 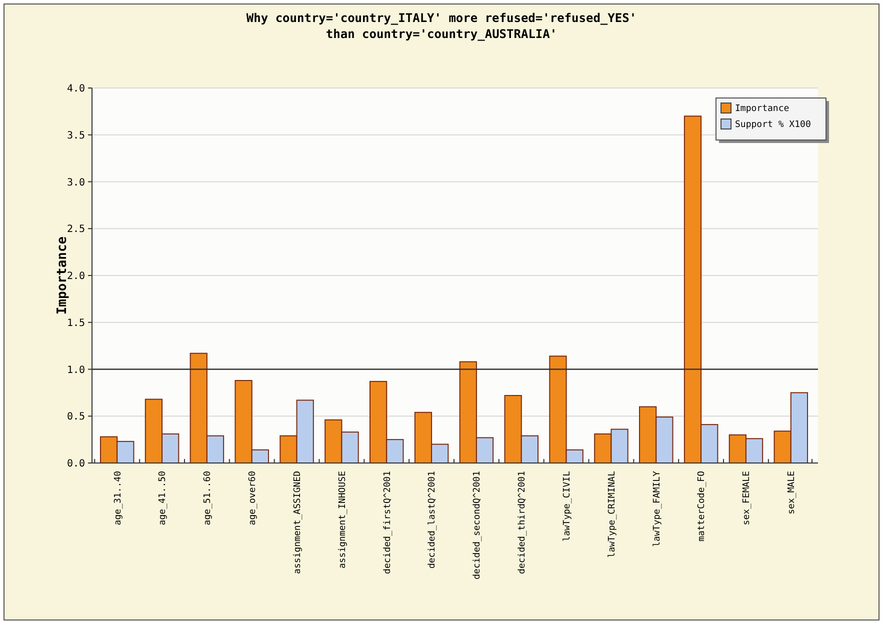 I want to click on x-tick-label: decided_secondQ^2001, so click(x=477, y=525).